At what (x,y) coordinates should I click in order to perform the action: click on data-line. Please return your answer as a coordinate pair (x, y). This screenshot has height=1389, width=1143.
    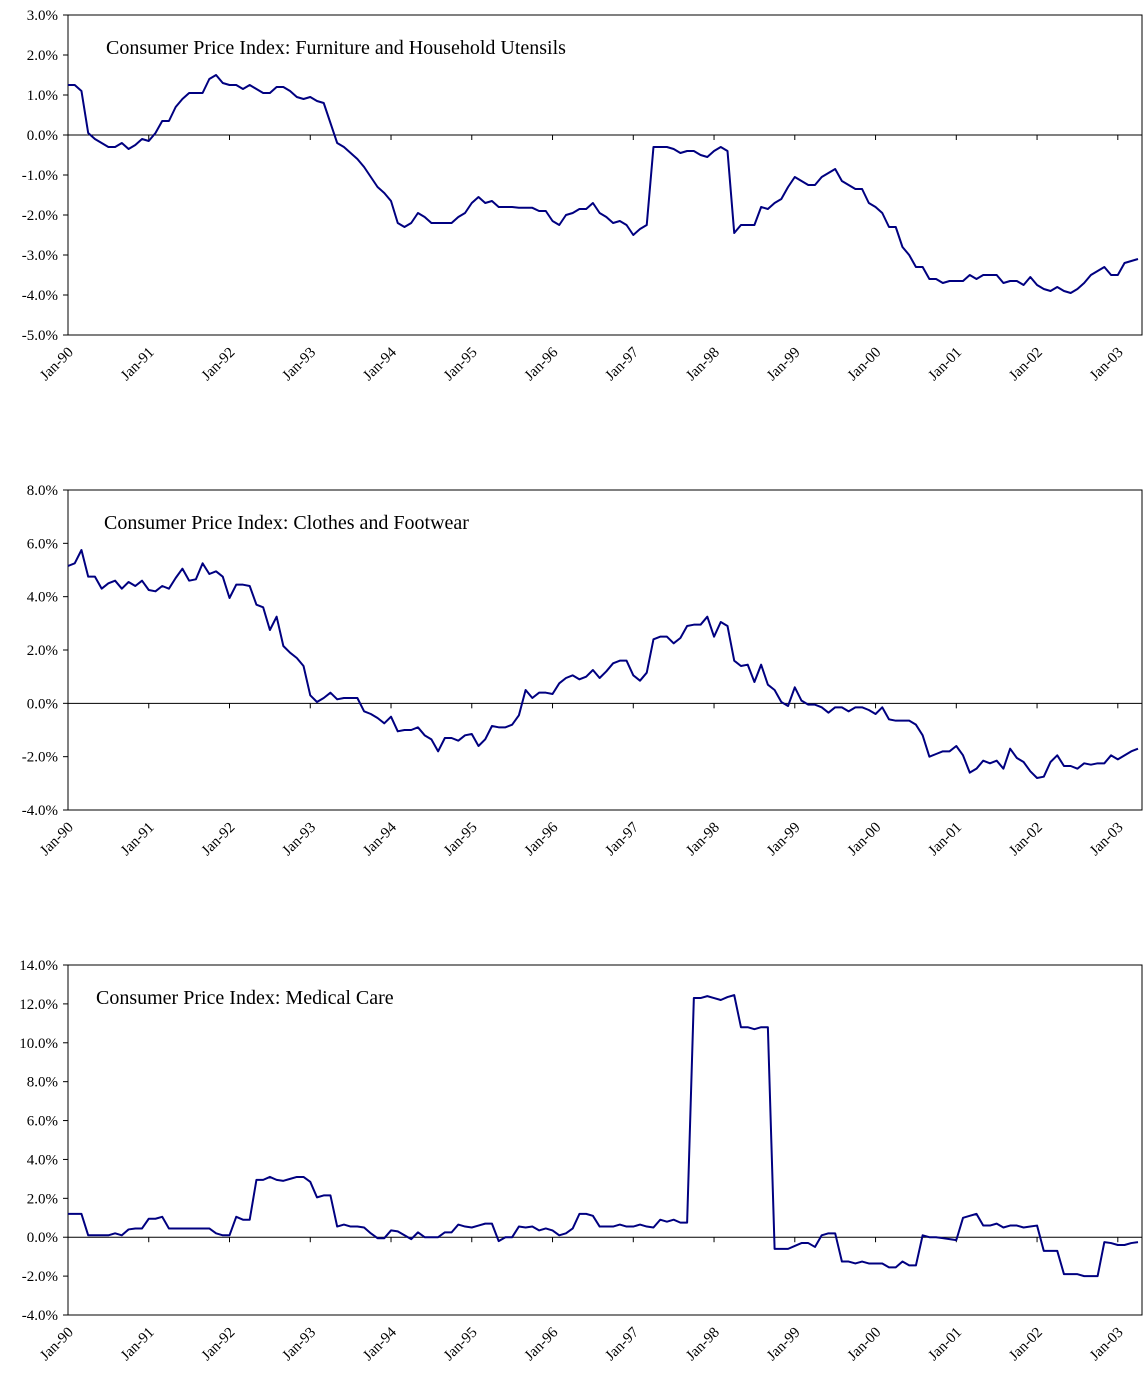
    Looking at the image, I should click on (603, 184).